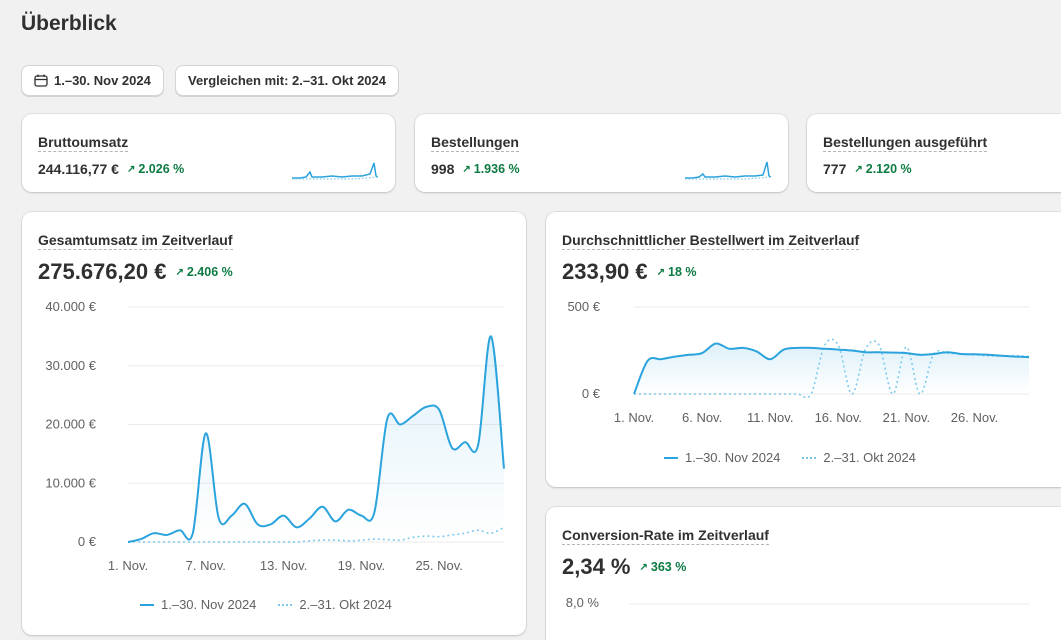 The image size is (1061, 640). I want to click on chart-delta: ↗ 2.406 %, so click(204, 272).